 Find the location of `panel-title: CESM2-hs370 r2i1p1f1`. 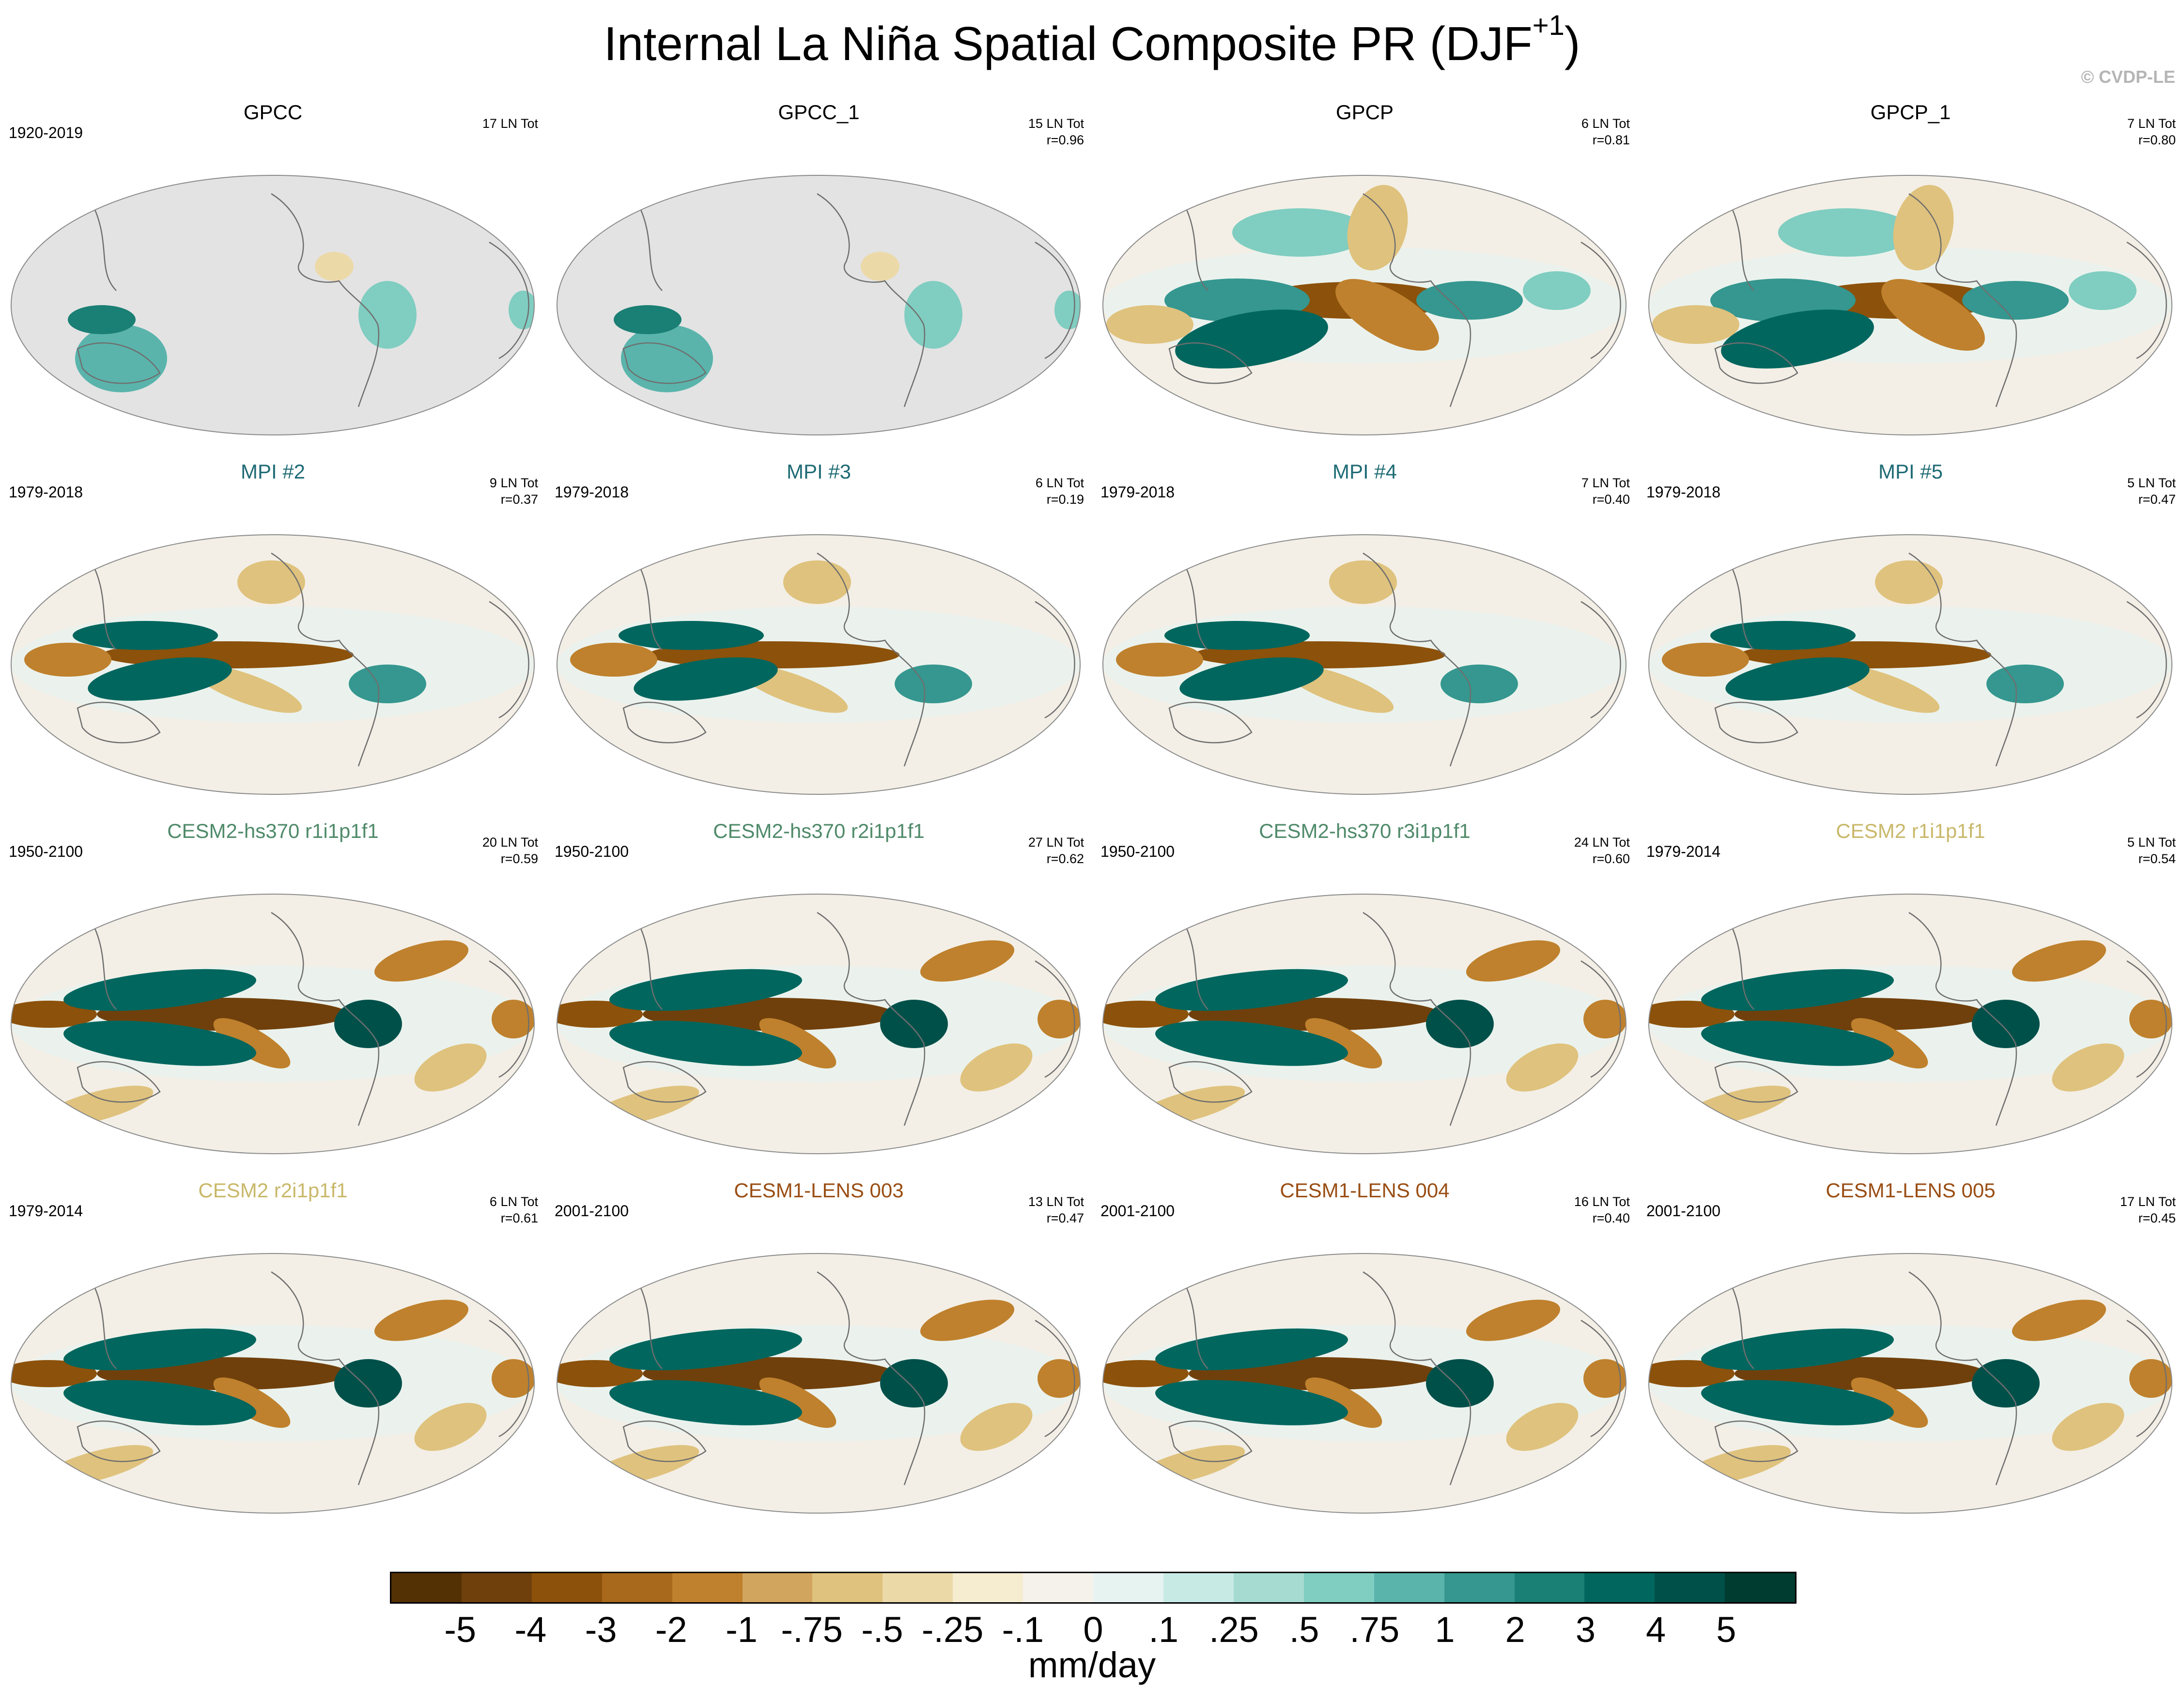

panel-title: CESM2-hs370 r2i1p1f1 is located at coordinates (819, 831).